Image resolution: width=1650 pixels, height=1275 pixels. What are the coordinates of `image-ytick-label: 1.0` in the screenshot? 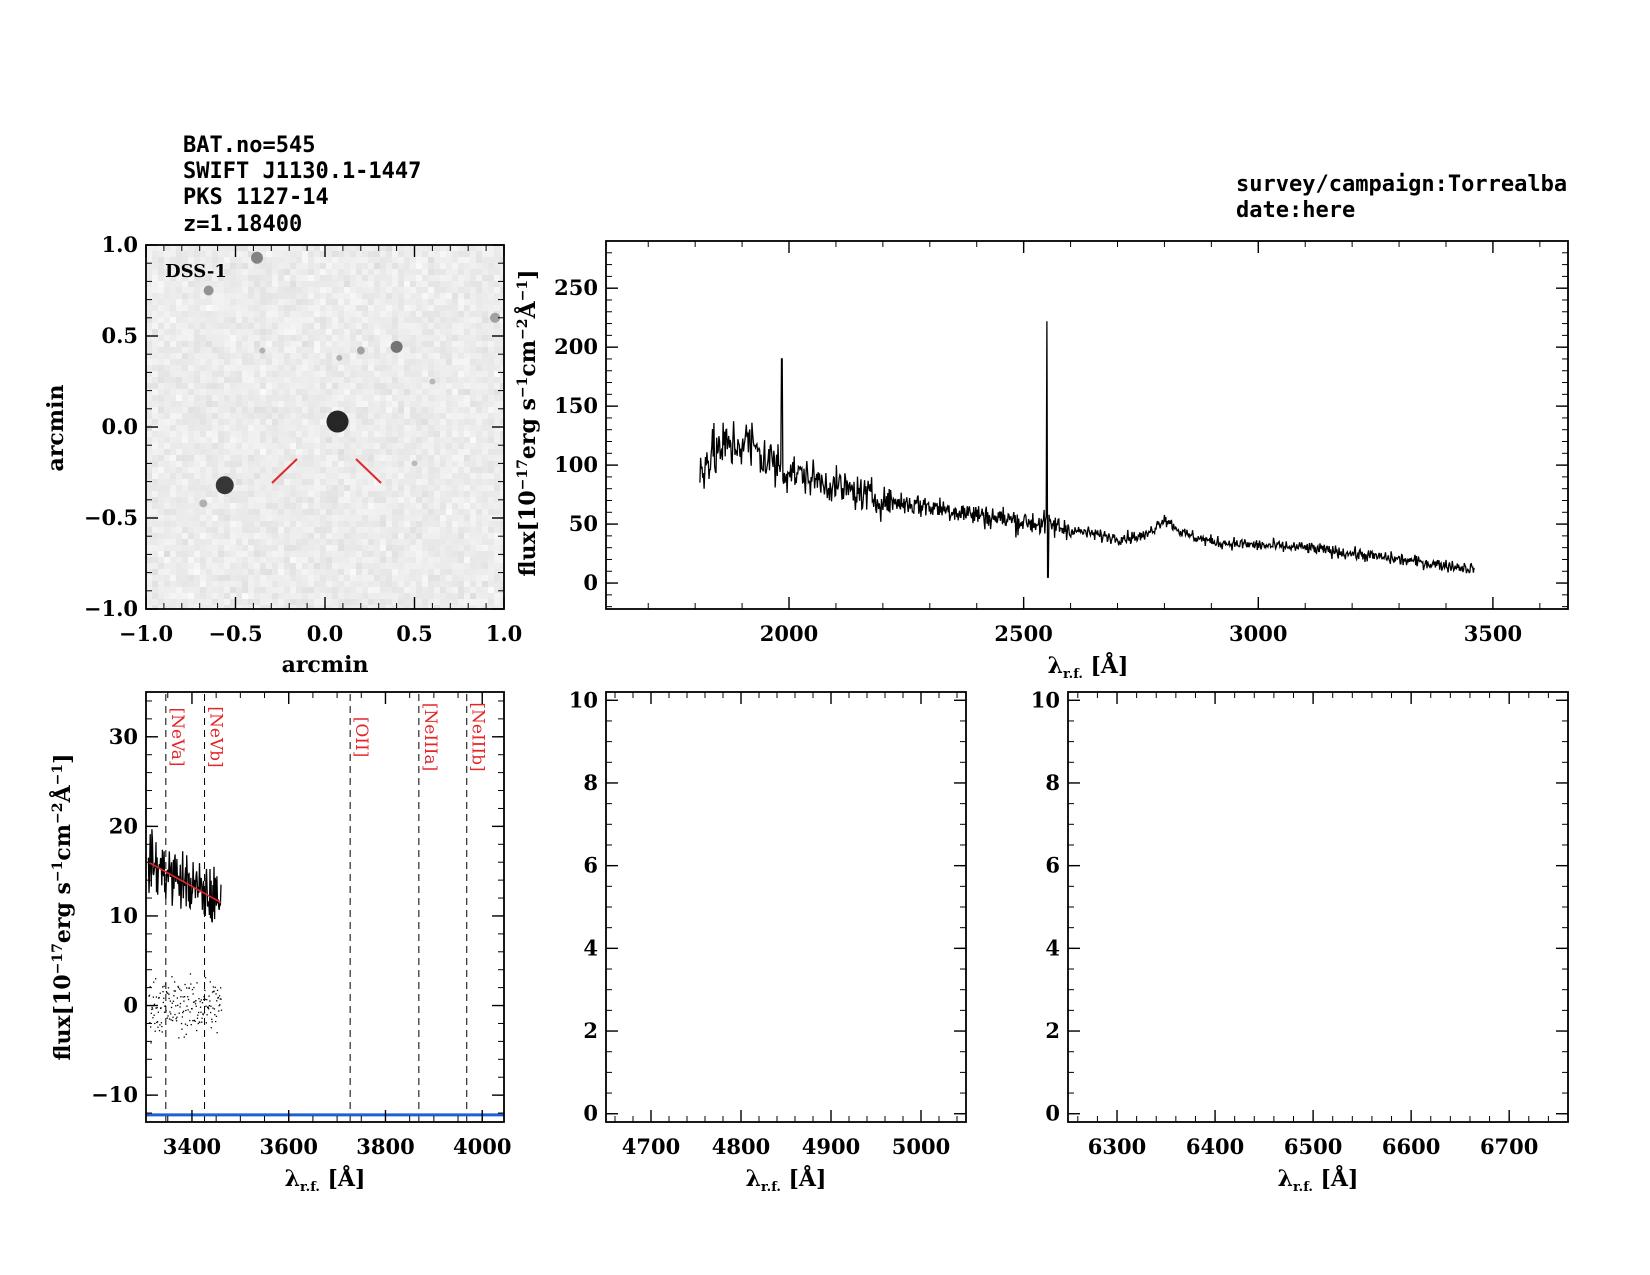 It's located at (119, 244).